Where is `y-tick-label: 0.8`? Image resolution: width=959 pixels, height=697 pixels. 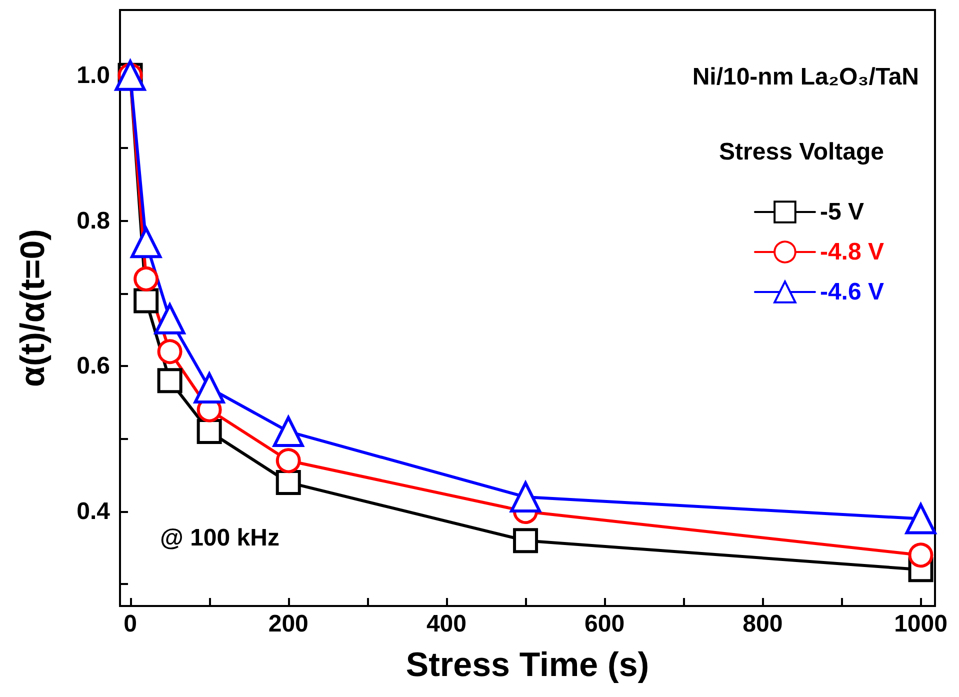
y-tick-label: 0.8 is located at coordinates (93, 220).